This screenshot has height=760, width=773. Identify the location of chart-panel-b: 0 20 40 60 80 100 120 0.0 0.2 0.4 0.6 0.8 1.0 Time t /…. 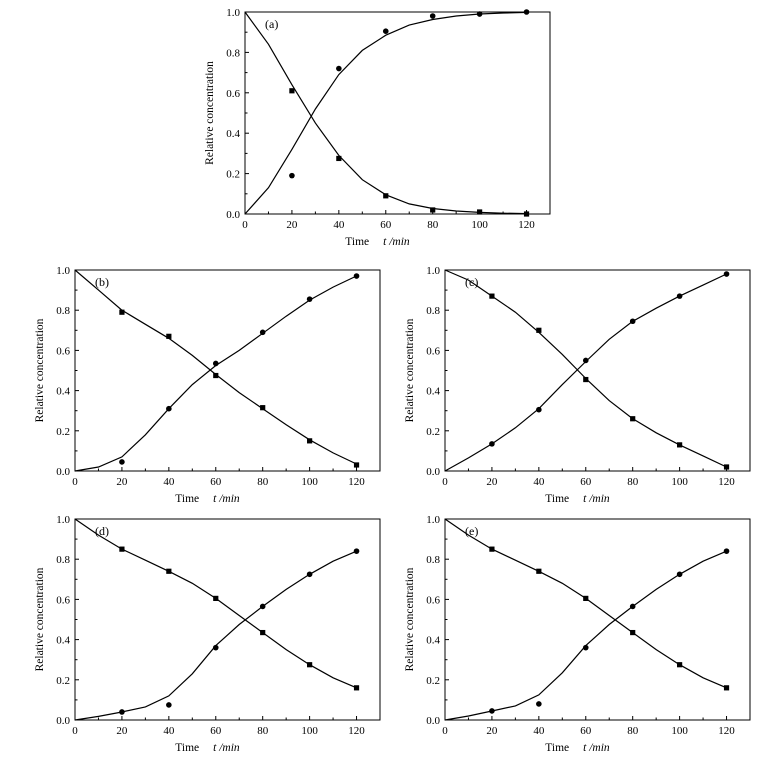
(207, 385).